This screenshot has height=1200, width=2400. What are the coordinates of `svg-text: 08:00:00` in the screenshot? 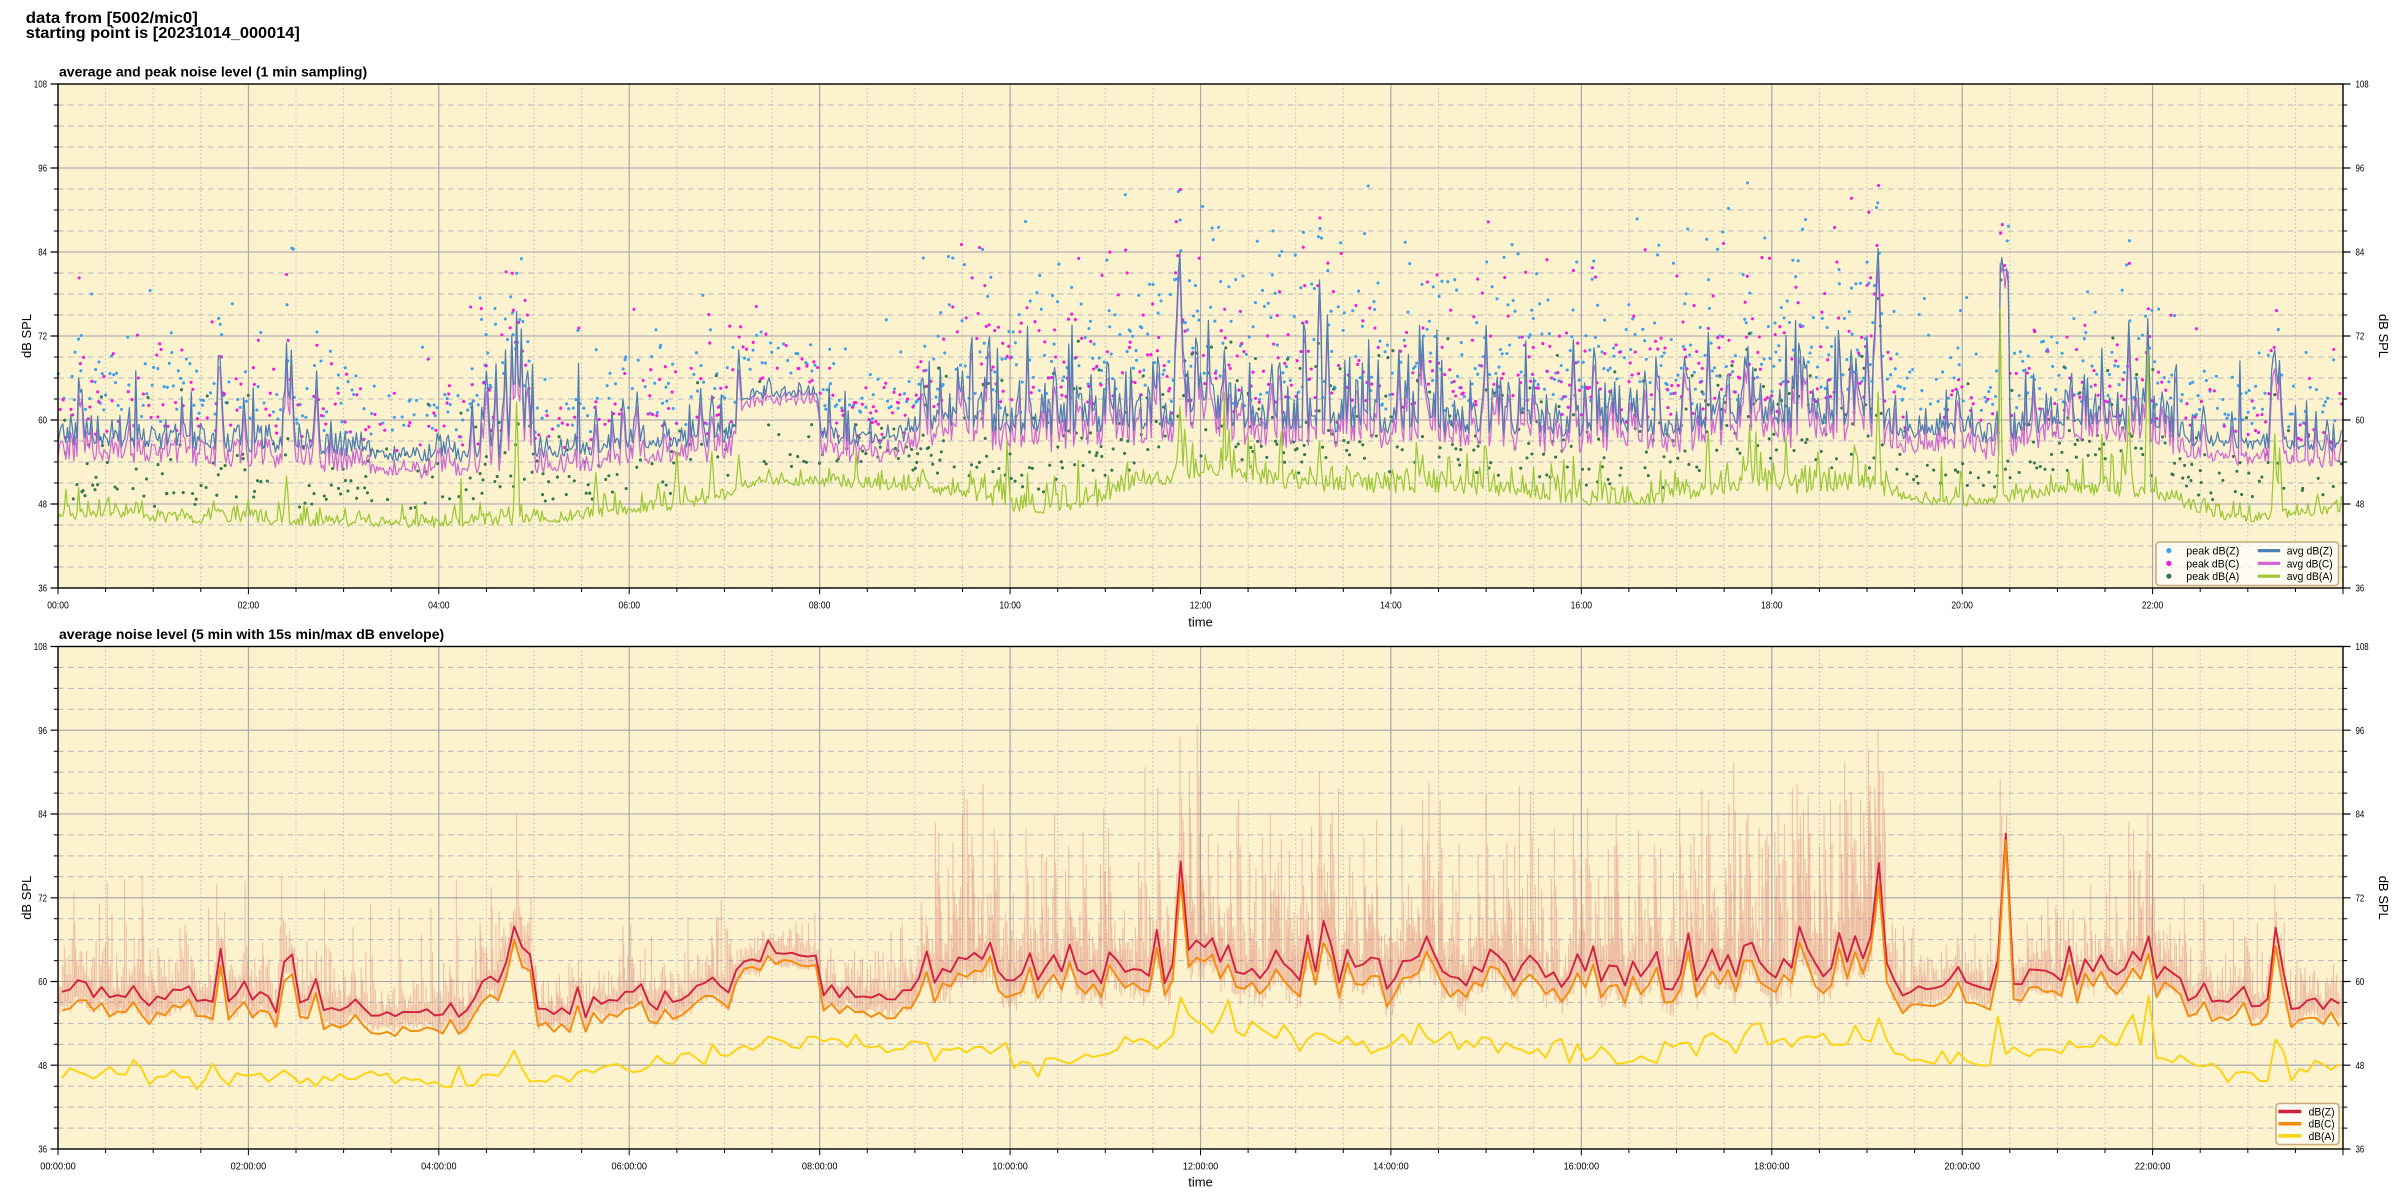 It's located at (820, 1167).